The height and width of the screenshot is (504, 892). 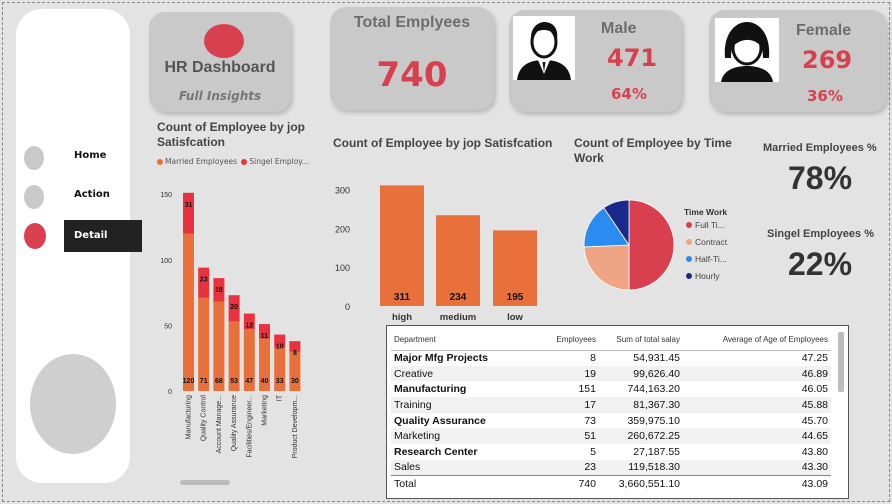 I want to click on table-row: Major Mfg Projects 8 54,931.45 47.25, so click(x=611, y=358).